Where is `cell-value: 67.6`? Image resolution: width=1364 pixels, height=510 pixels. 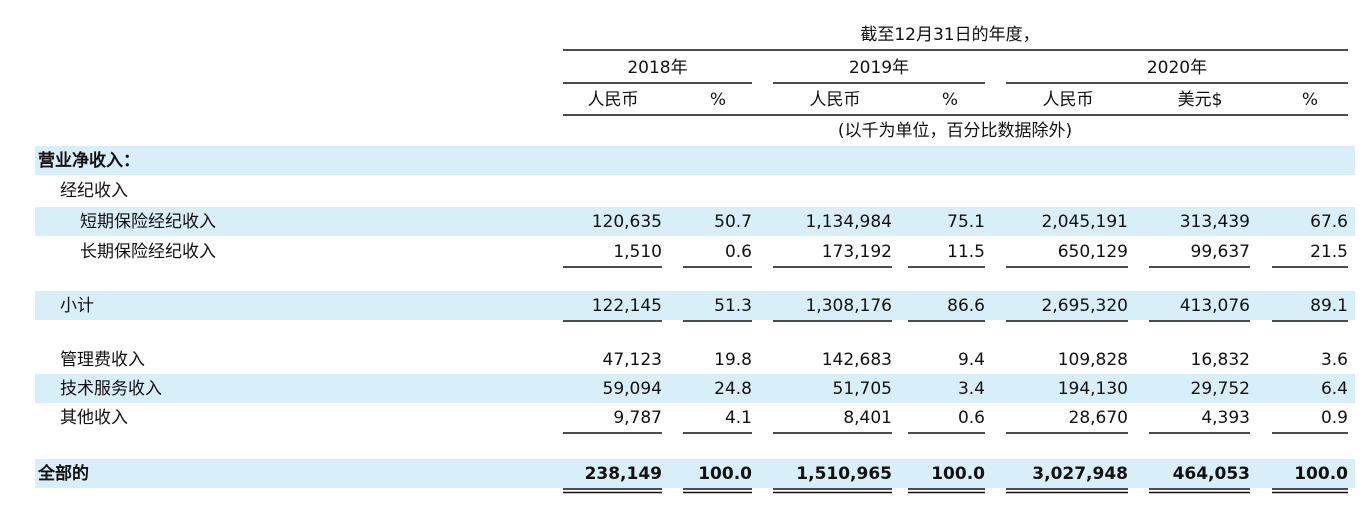 cell-value: 67.6 is located at coordinates (1329, 222).